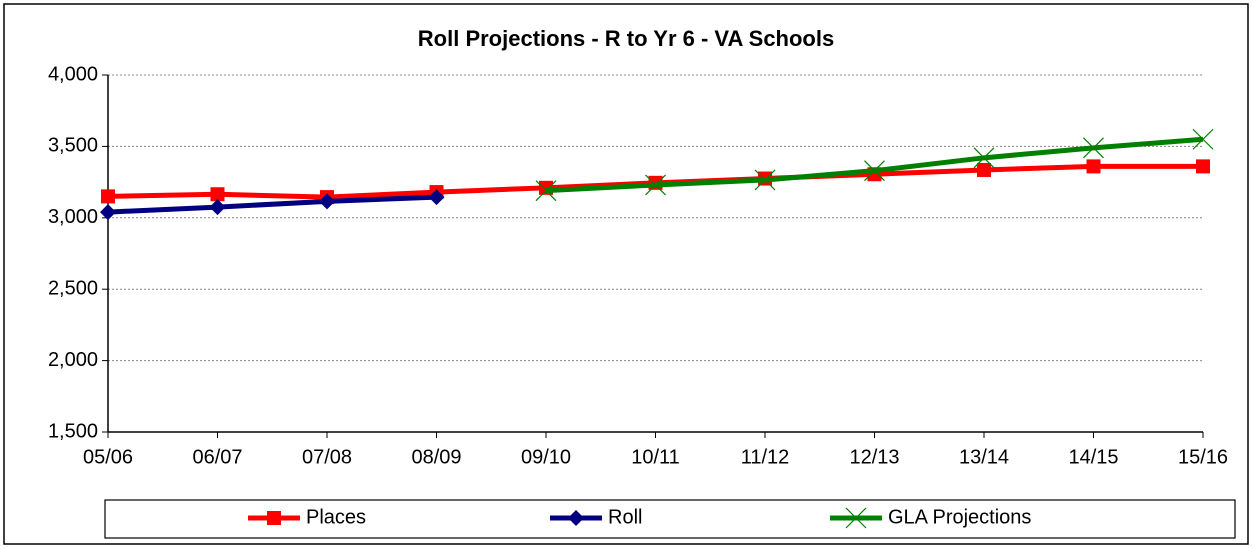 This screenshot has width=1253, height=549. I want to click on y-tick-label: 3,000, so click(73, 217).